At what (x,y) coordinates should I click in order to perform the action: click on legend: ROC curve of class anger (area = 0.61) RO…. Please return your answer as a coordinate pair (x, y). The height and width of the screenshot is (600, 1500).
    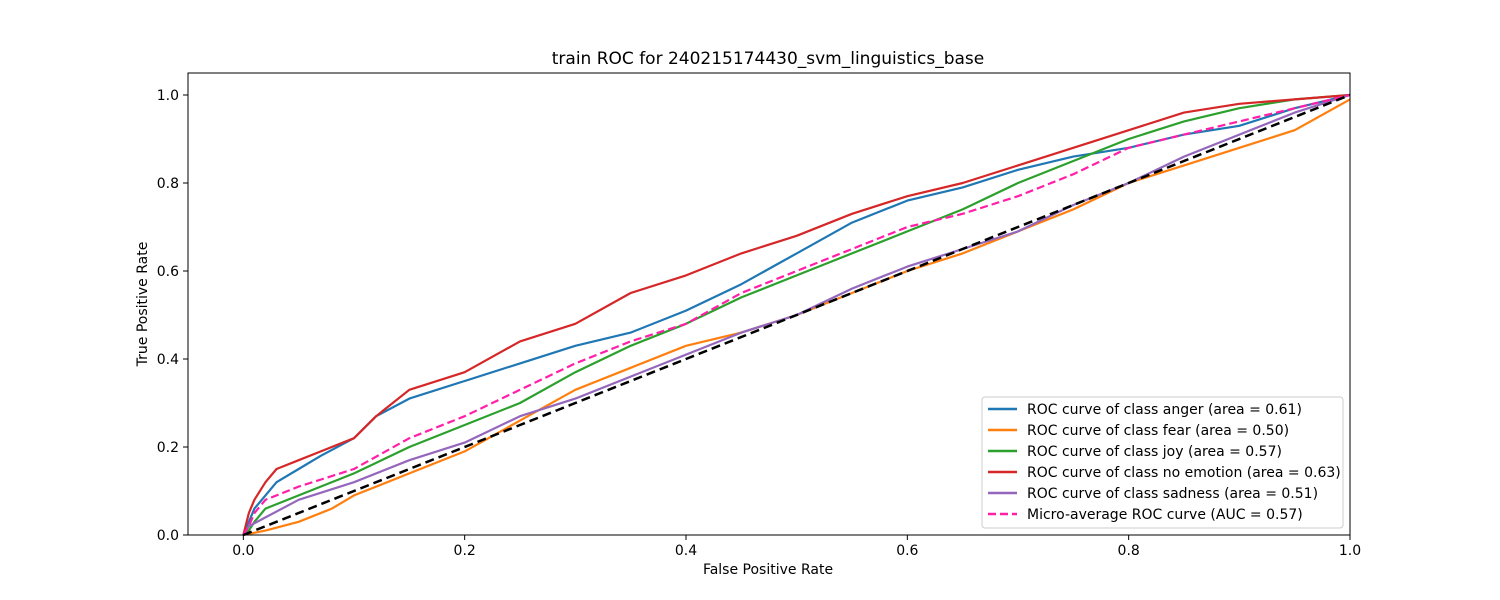
    Looking at the image, I should click on (1162, 462).